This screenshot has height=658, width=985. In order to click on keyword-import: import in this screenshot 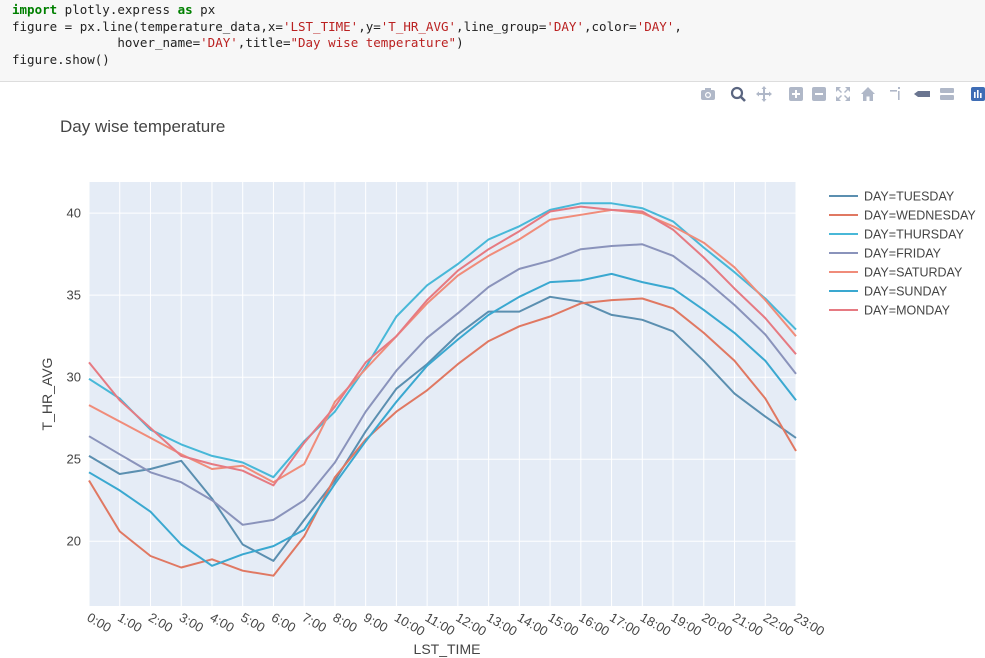, I will do `click(35, 9)`.